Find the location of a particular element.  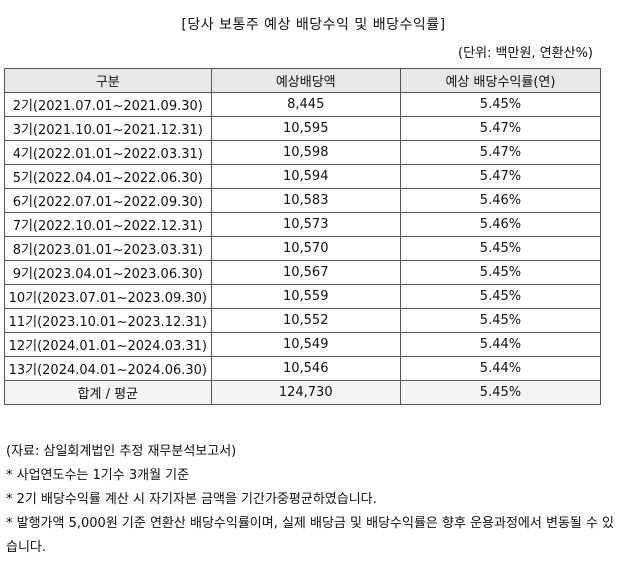

cell-period: 6기(2022.07.01~2022.09.30) is located at coordinates (108, 200).